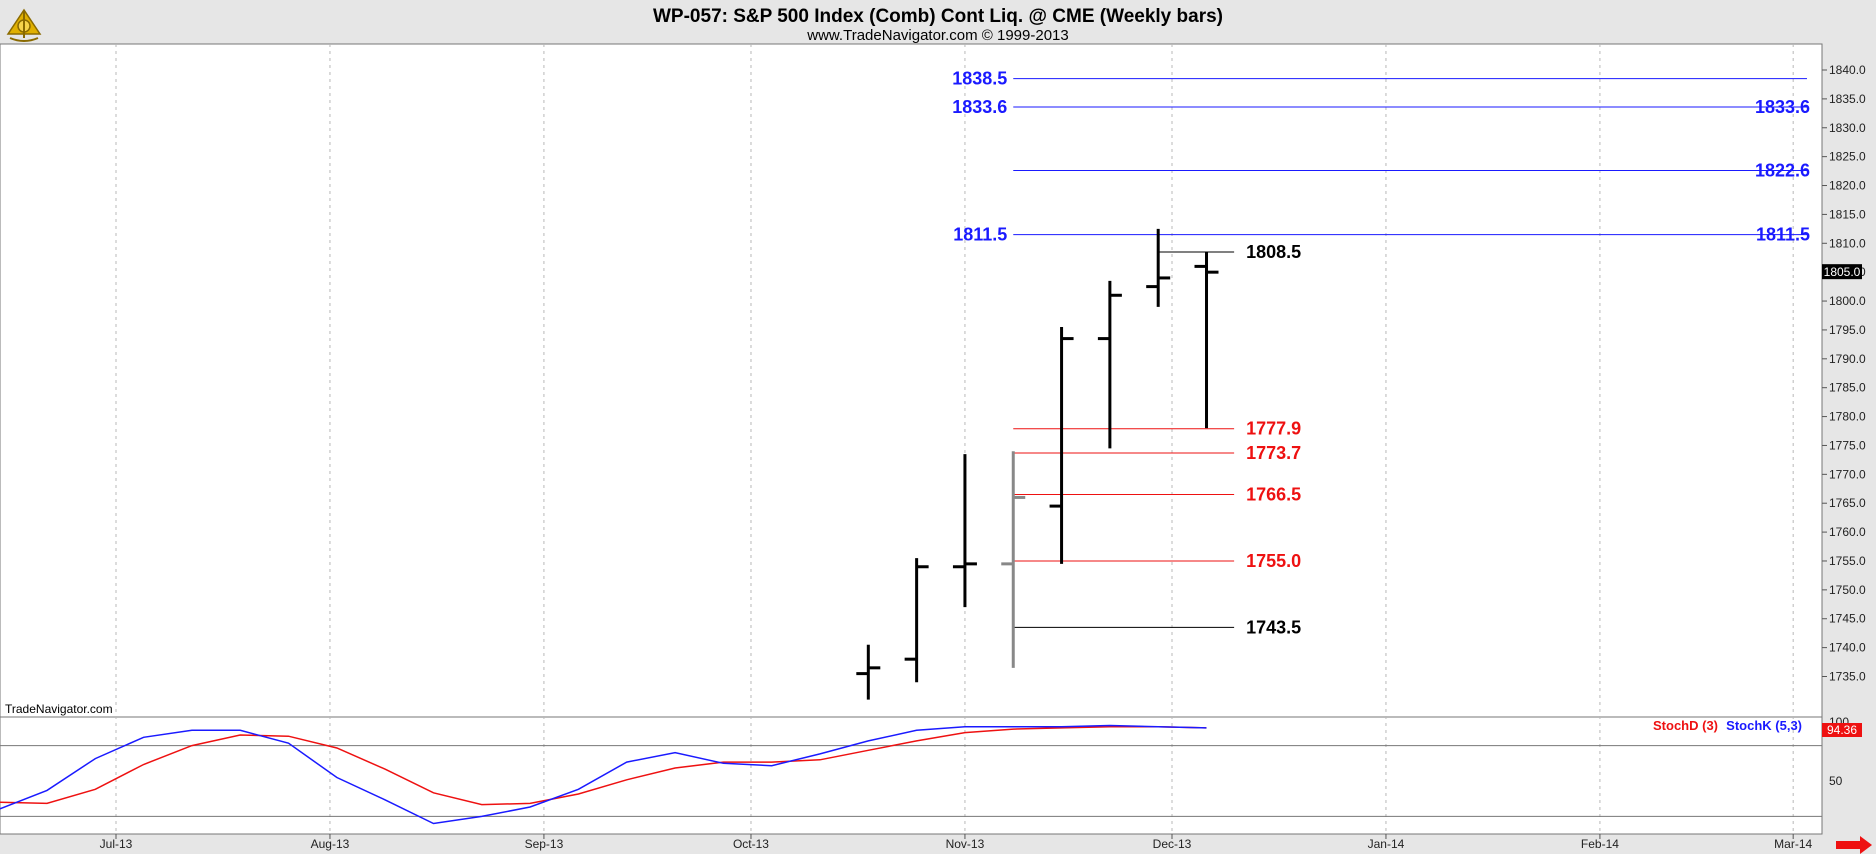 This screenshot has height=854, width=1876. I want to click on price-axis-panel, so click(1849, 439).